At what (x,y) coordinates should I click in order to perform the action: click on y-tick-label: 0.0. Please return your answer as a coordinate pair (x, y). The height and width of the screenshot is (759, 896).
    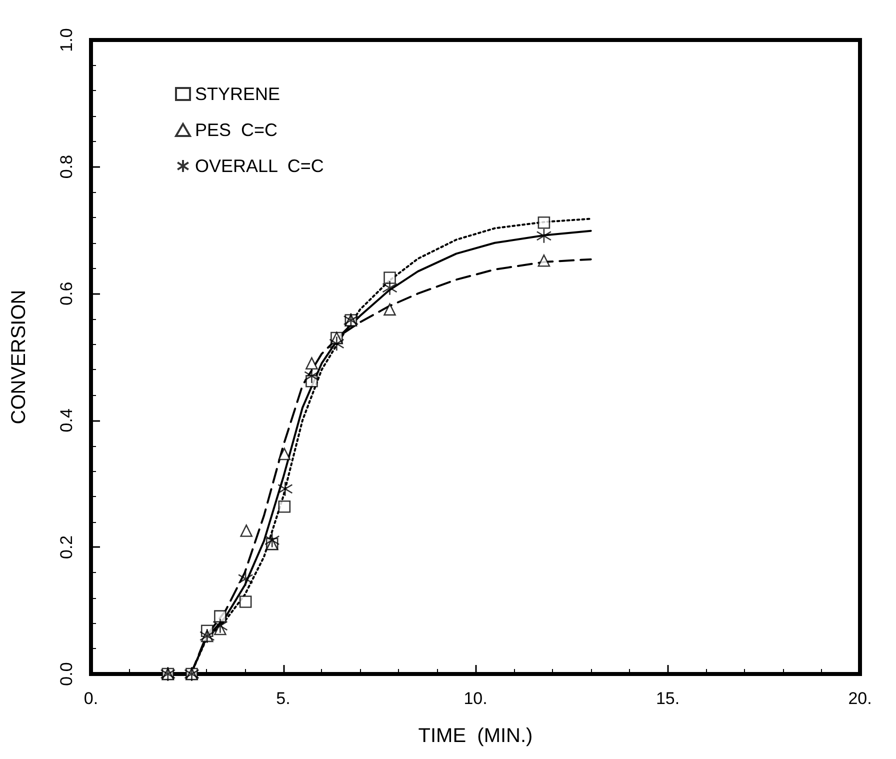
    Looking at the image, I should click on (66, 674).